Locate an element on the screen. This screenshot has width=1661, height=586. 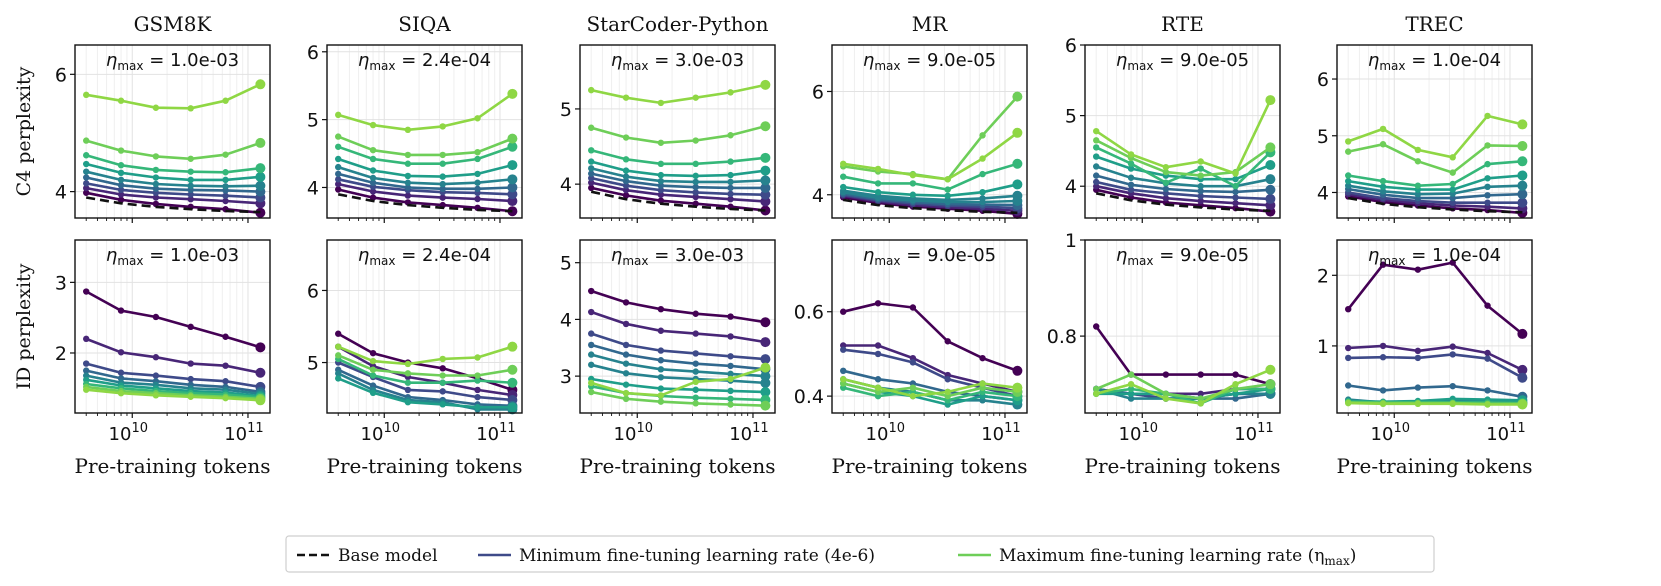
y-tick-label: 2 is located at coordinates (61, 354).